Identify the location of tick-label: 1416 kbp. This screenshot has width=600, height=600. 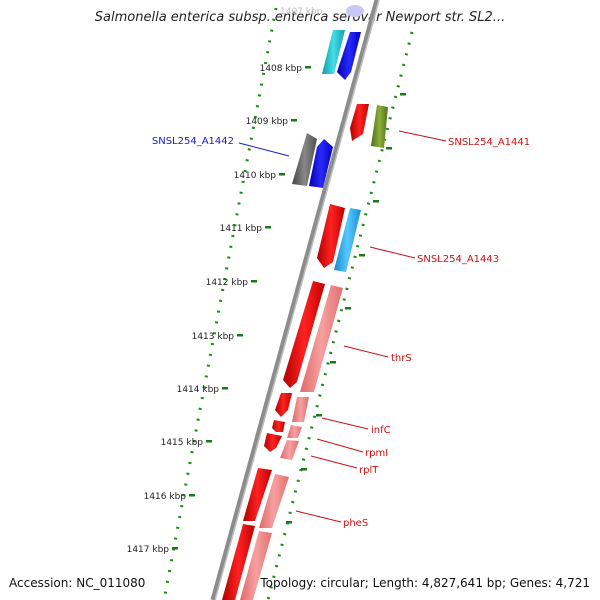
(165, 497).